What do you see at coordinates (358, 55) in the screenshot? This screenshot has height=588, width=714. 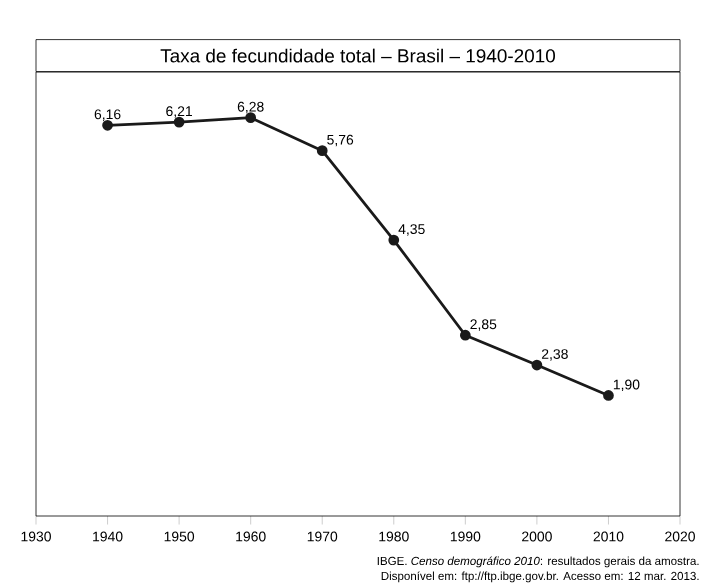 I see `chart-title: Taxa de fecundidade total – Brasil – 1940-2010` at bounding box center [358, 55].